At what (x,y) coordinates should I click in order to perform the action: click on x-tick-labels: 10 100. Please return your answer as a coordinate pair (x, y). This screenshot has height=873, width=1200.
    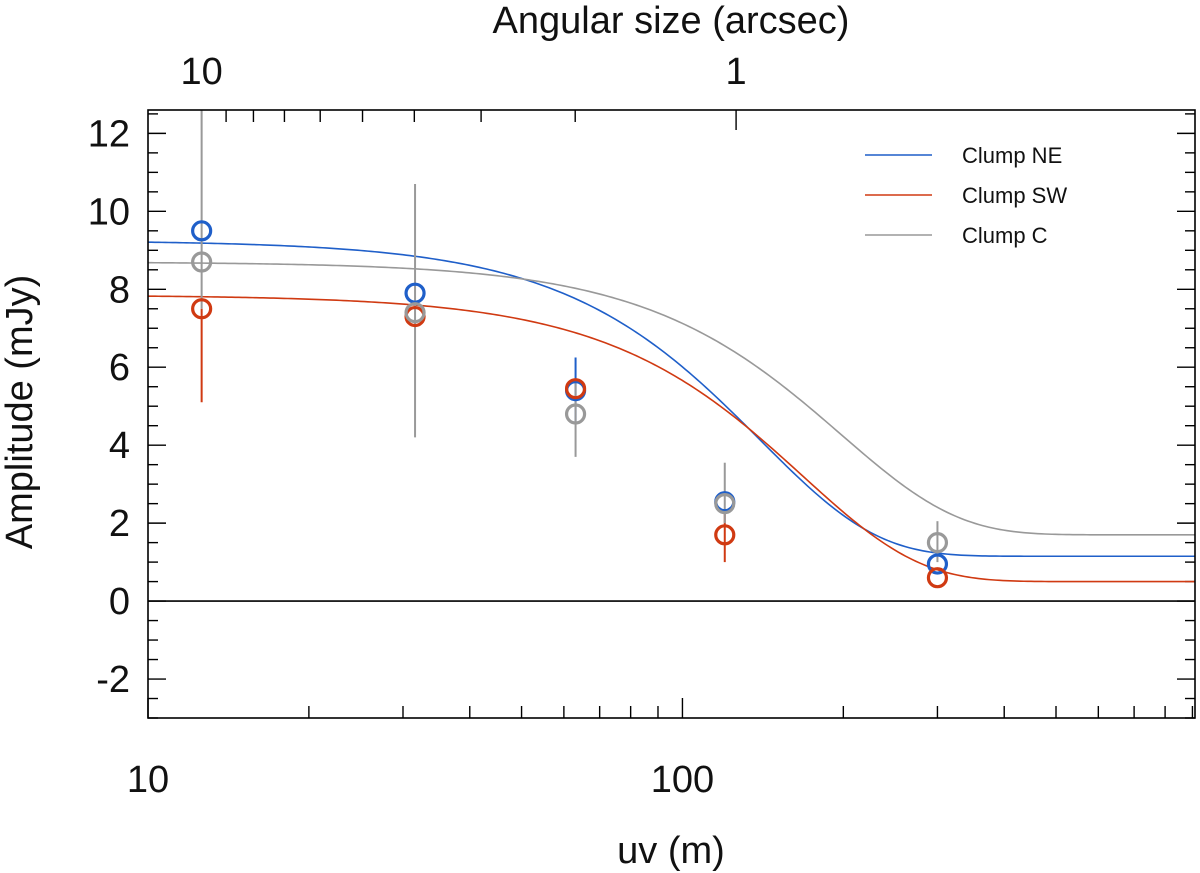
    Looking at the image, I should click on (420, 780).